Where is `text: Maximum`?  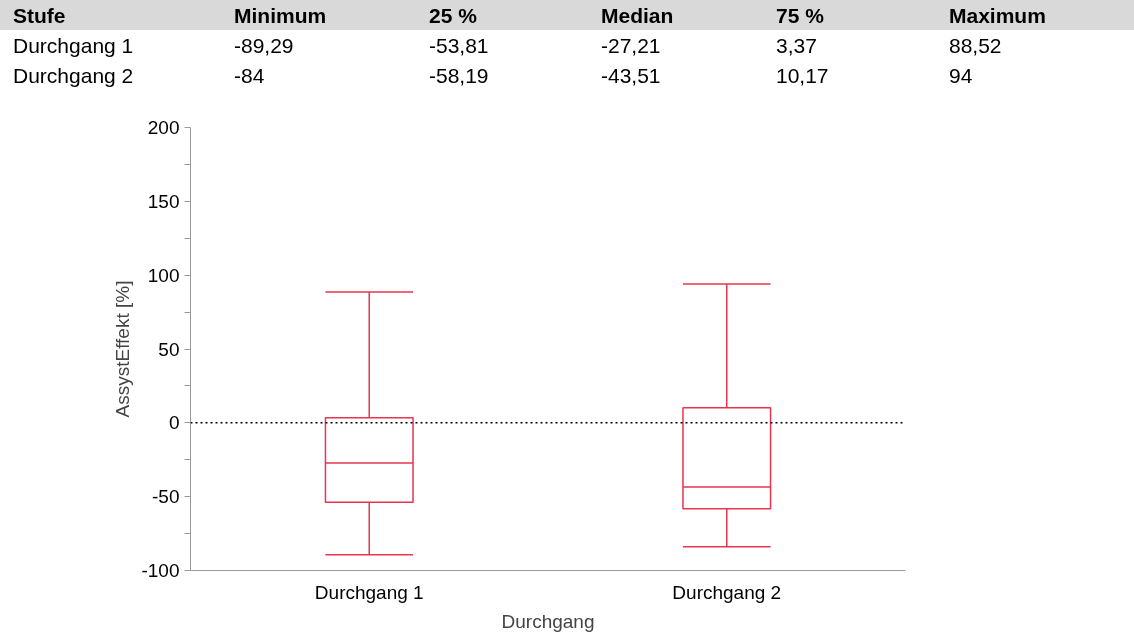
text: Maximum is located at coordinates (997, 16).